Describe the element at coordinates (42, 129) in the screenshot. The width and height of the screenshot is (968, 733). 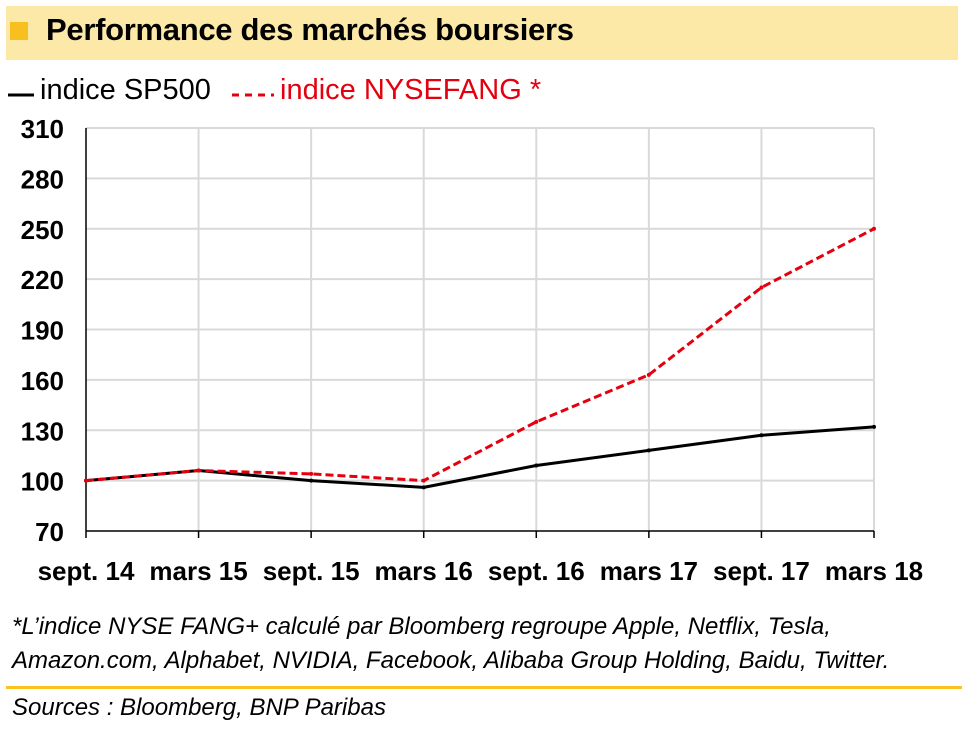
I see `y-tick-label: 310` at that location.